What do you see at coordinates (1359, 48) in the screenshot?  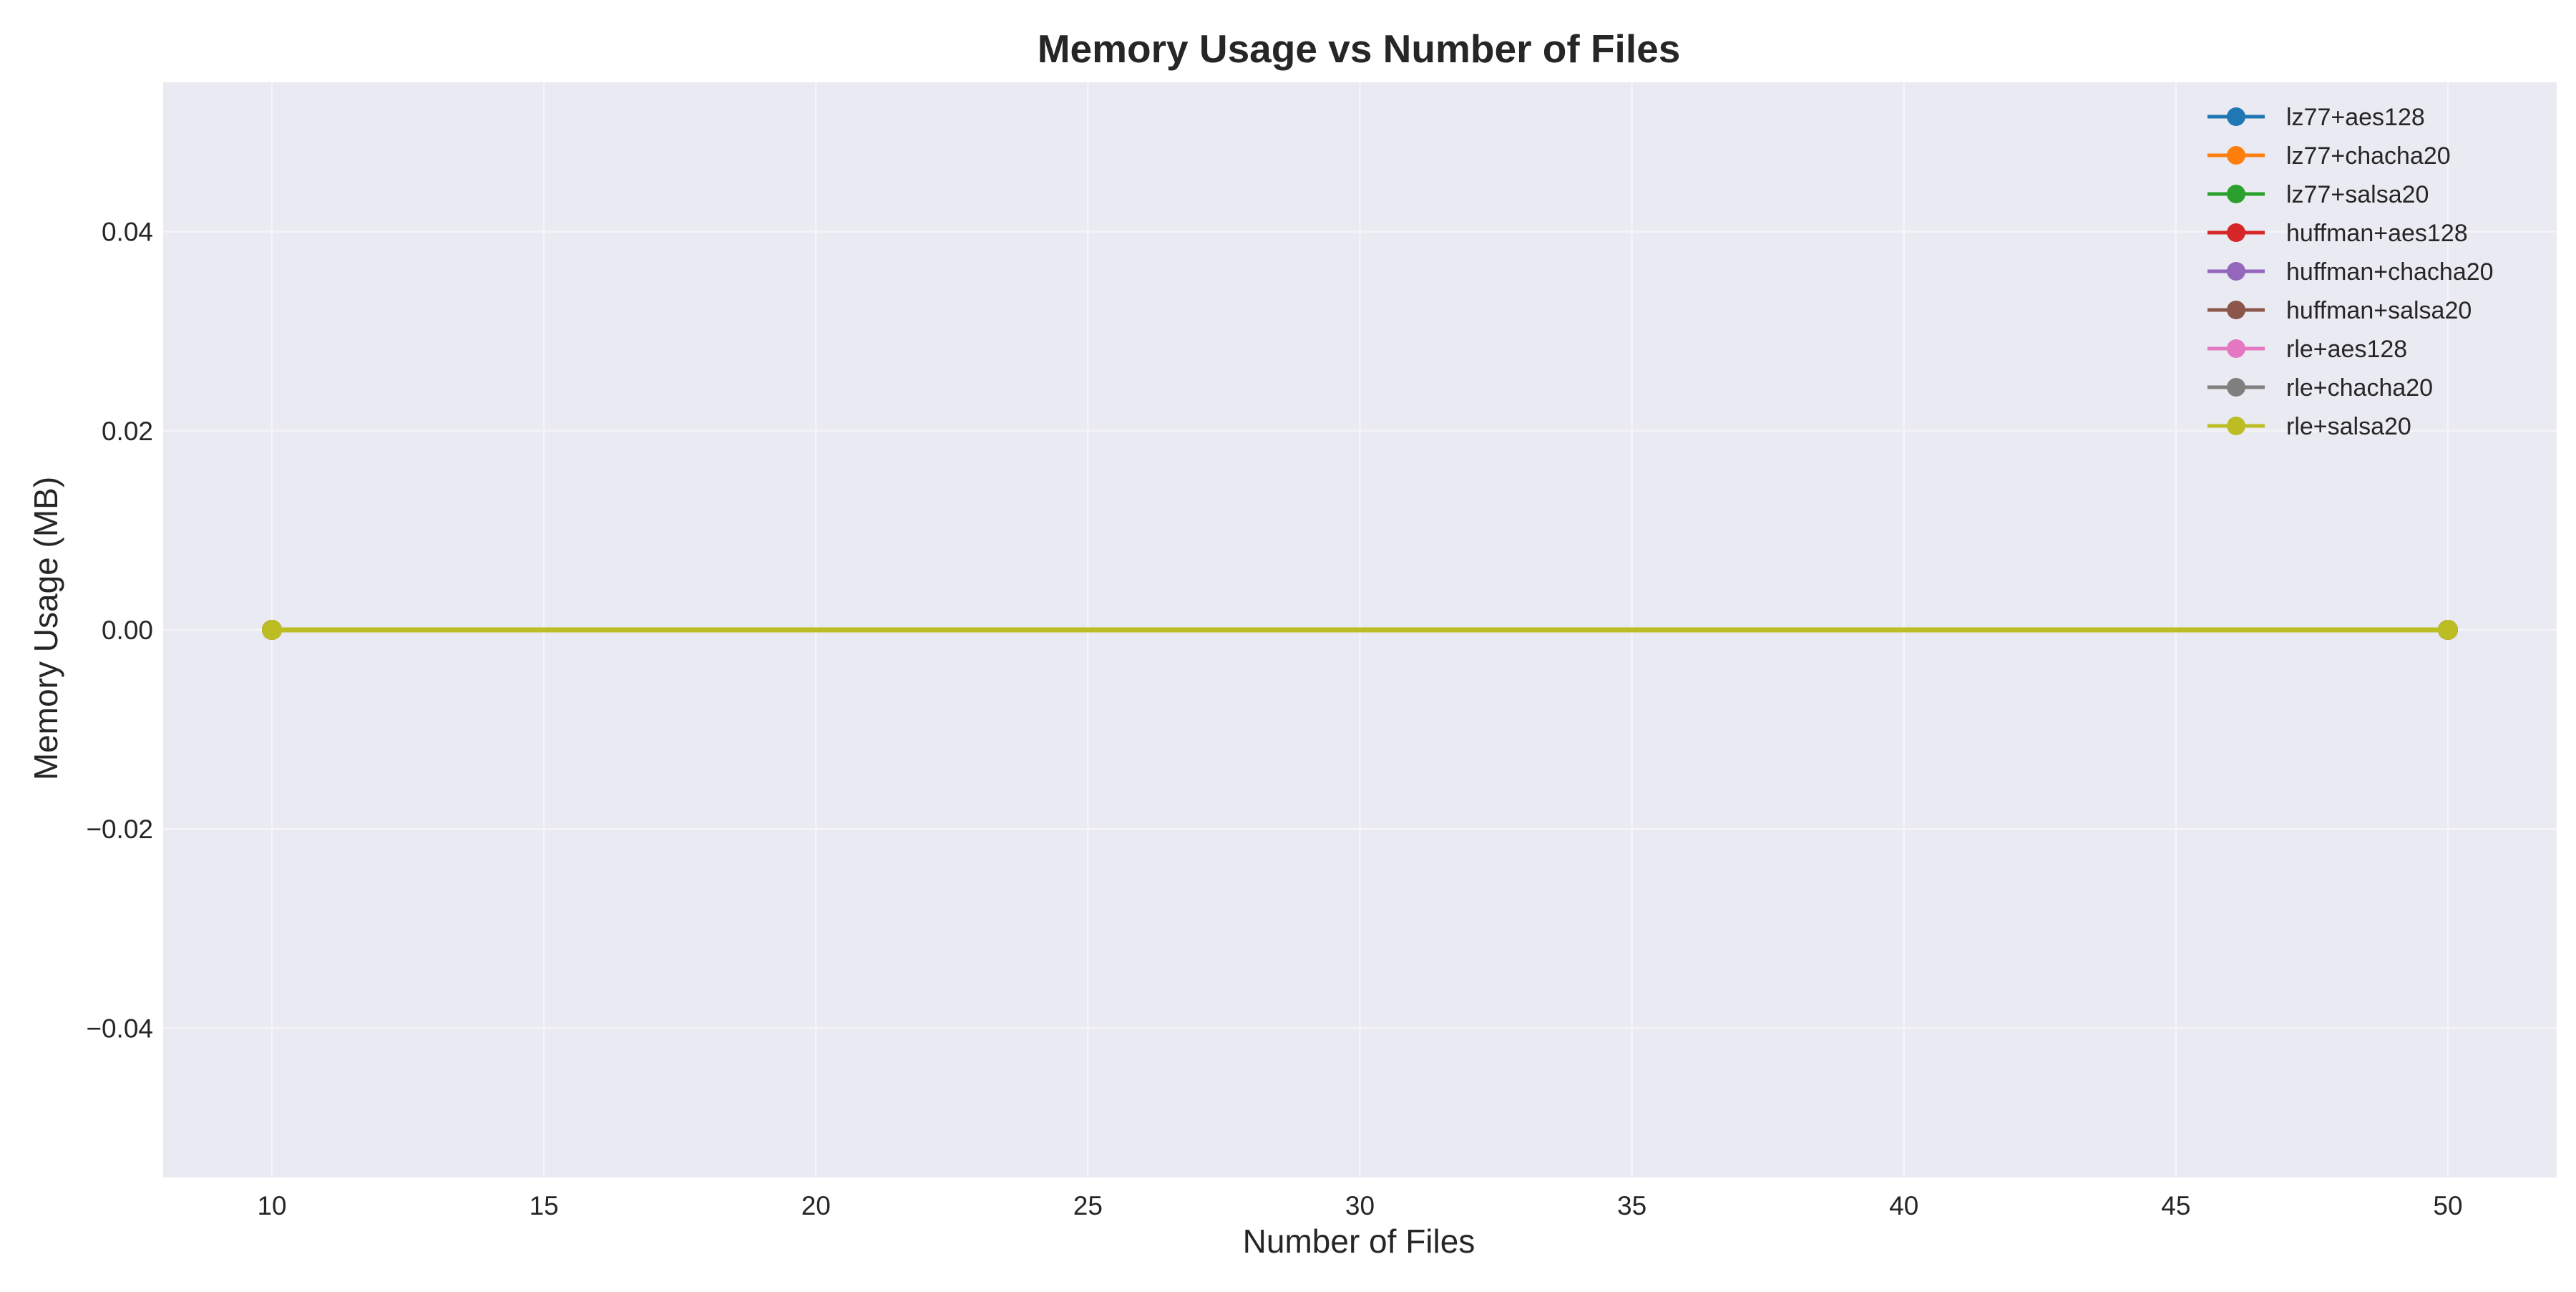 I see `chart-title: Memory Usage vs Number of Files` at bounding box center [1359, 48].